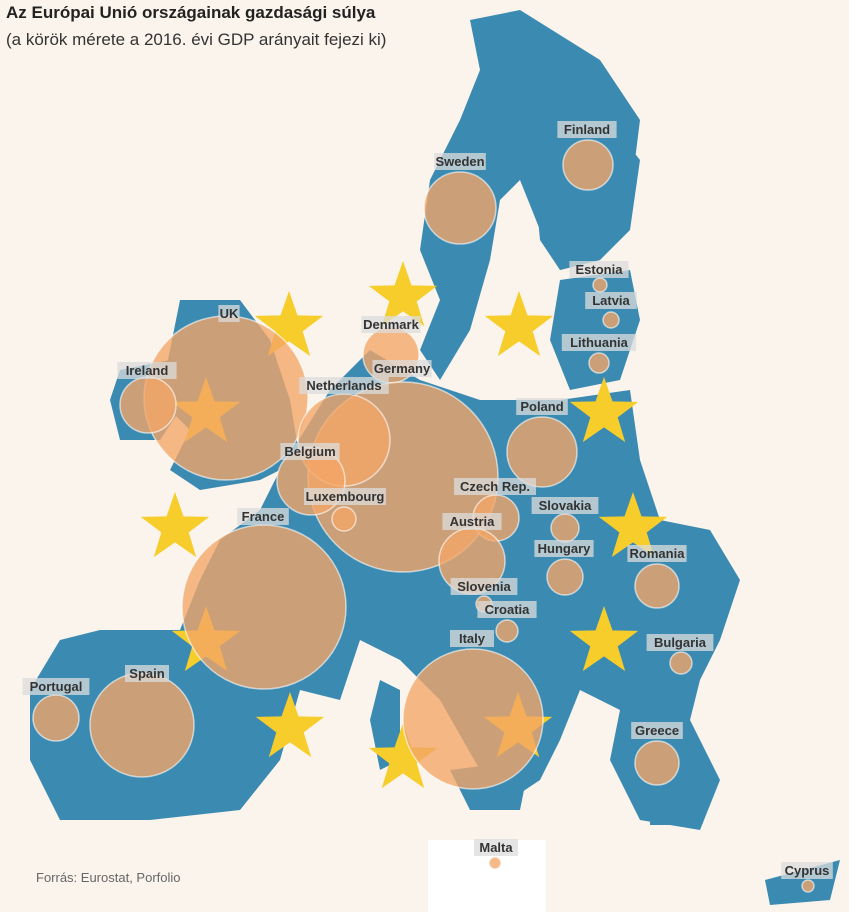 The image size is (849, 912). Describe the element at coordinates (600, 285) in the screenshot. I see `gdp-bubble-estonia` at that location.